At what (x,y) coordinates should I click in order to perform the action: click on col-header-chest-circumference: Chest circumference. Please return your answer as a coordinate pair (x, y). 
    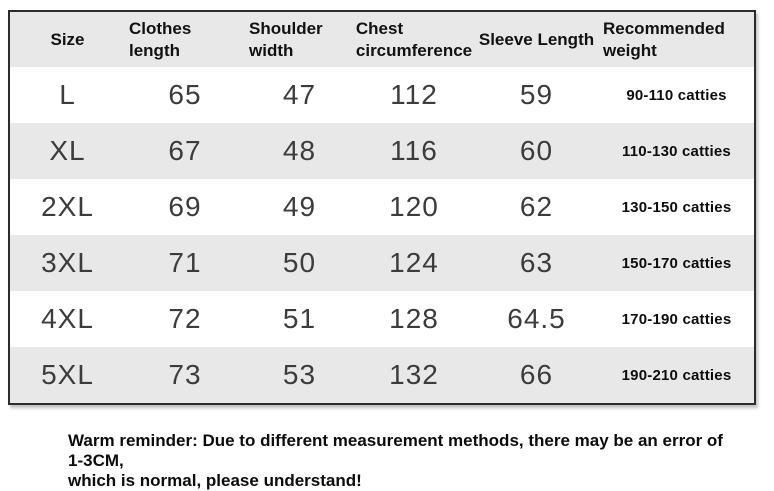
    Looking at the image, I should click on (414, 39).